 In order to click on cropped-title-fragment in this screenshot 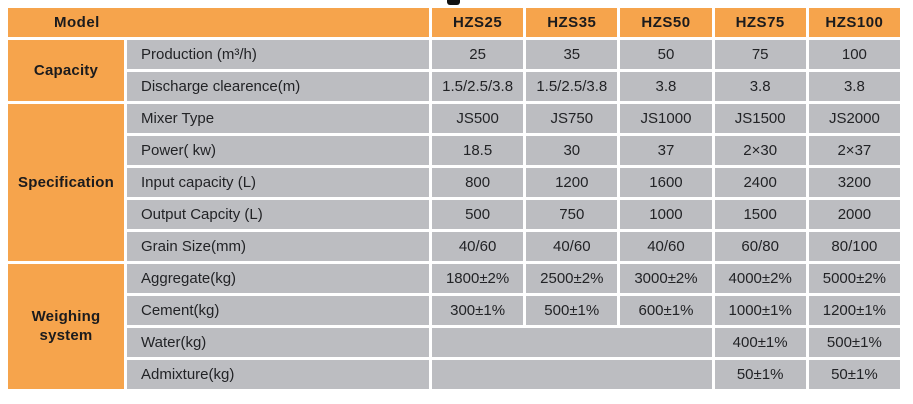, I will do `click(453, 2)`.